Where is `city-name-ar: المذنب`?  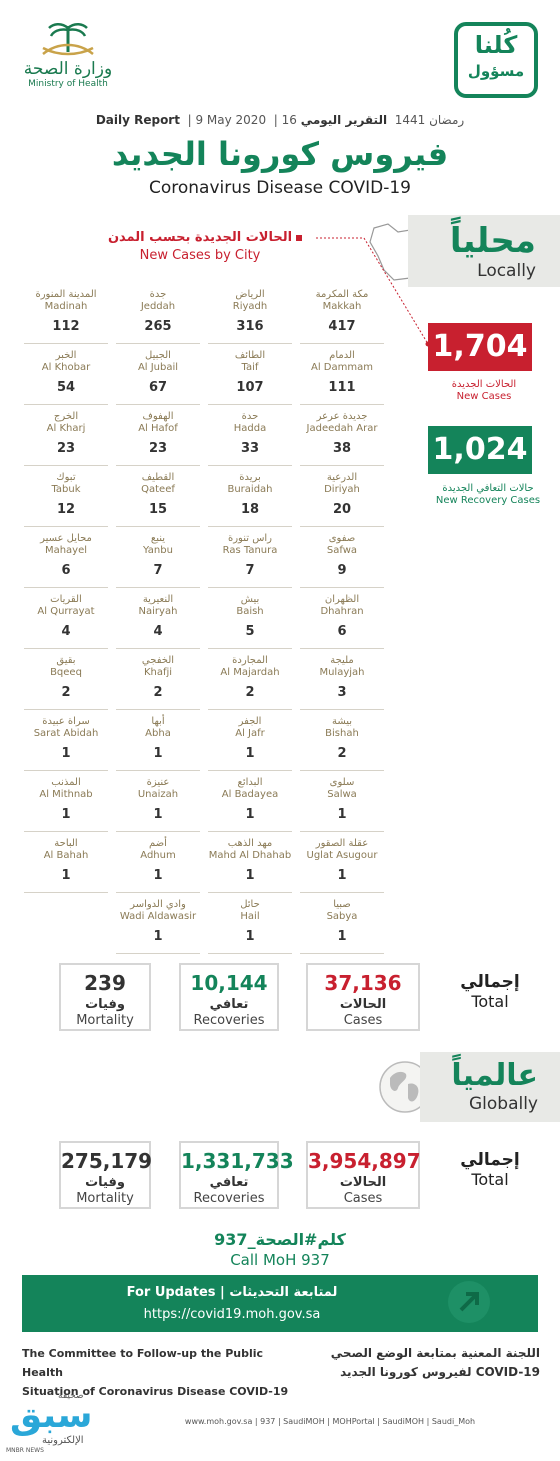
city-name-ar: المذنب is located at coordinates (66, 782).